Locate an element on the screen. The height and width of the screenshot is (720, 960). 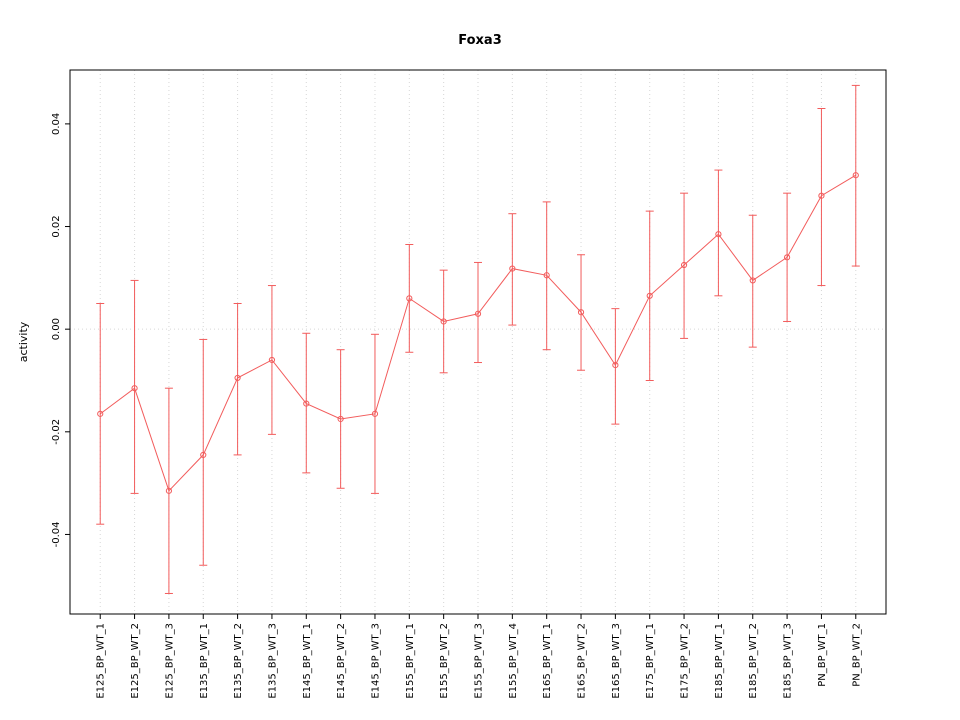
x-tick-label: E135_BP_WT_3 is located at coordinates (272, 661).